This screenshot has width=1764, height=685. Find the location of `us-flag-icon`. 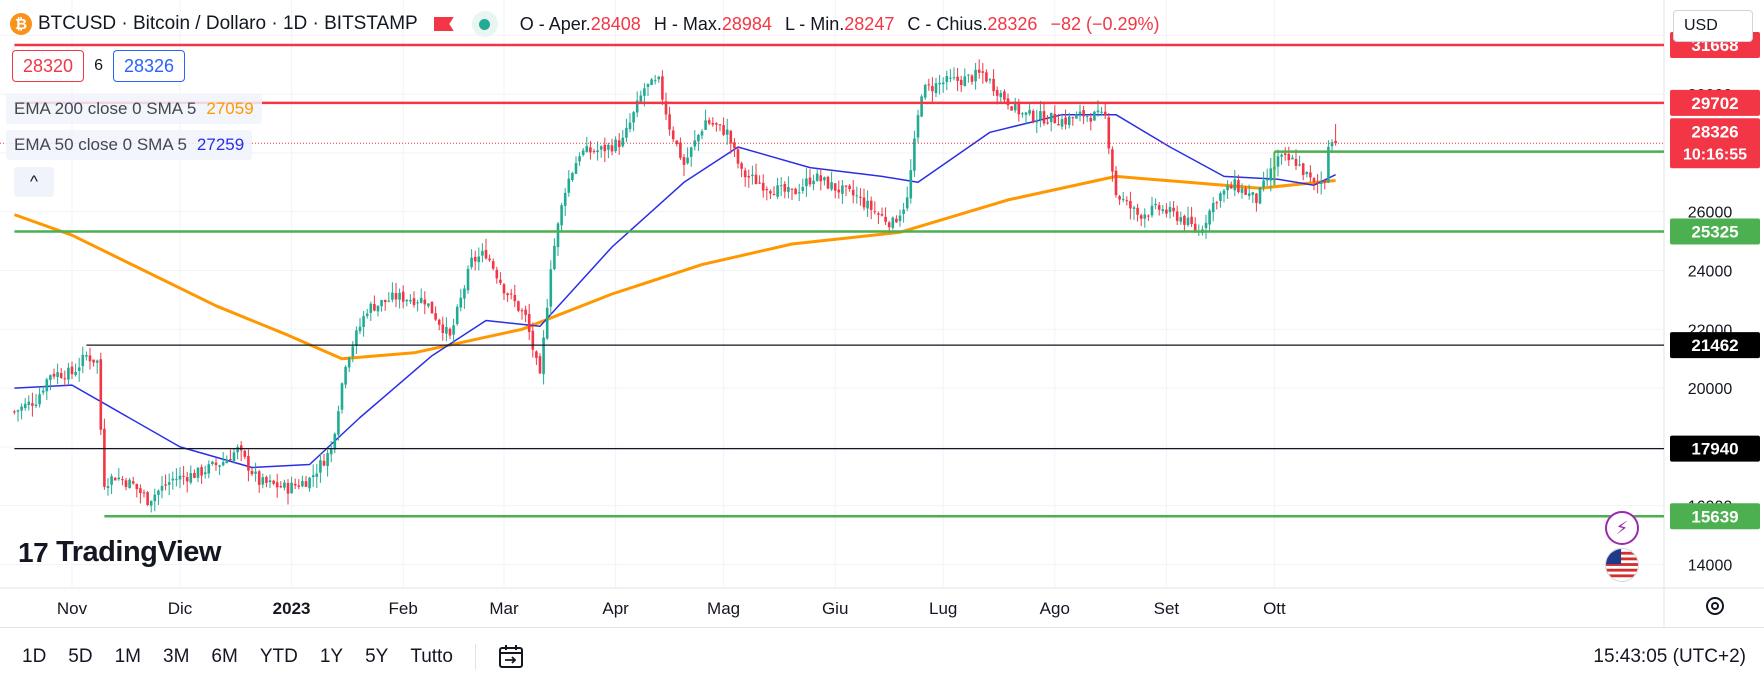

us-flag-icon is located at coordinates (1622, 565).